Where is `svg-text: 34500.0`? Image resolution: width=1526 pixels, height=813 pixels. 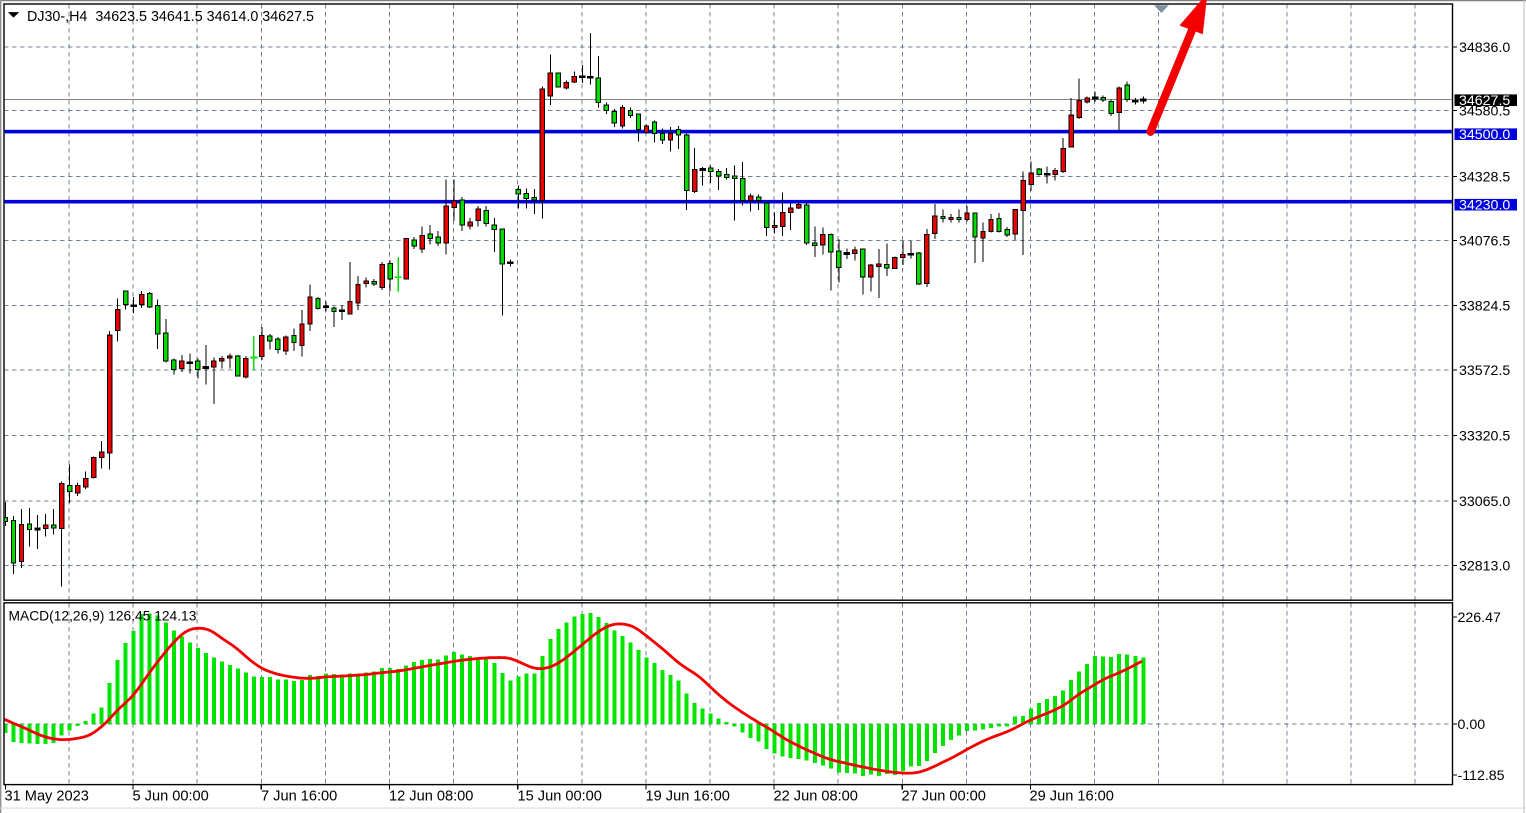
svg-text: 34500.0 is located at coordinates (1484, 135).